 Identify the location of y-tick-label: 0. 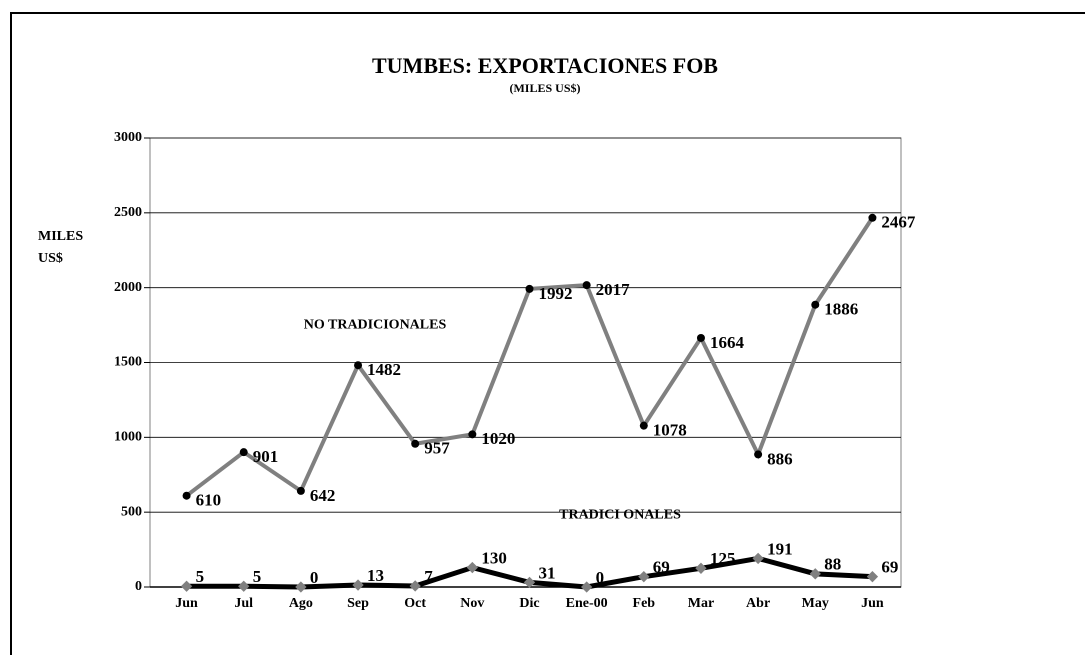
(138, 586).